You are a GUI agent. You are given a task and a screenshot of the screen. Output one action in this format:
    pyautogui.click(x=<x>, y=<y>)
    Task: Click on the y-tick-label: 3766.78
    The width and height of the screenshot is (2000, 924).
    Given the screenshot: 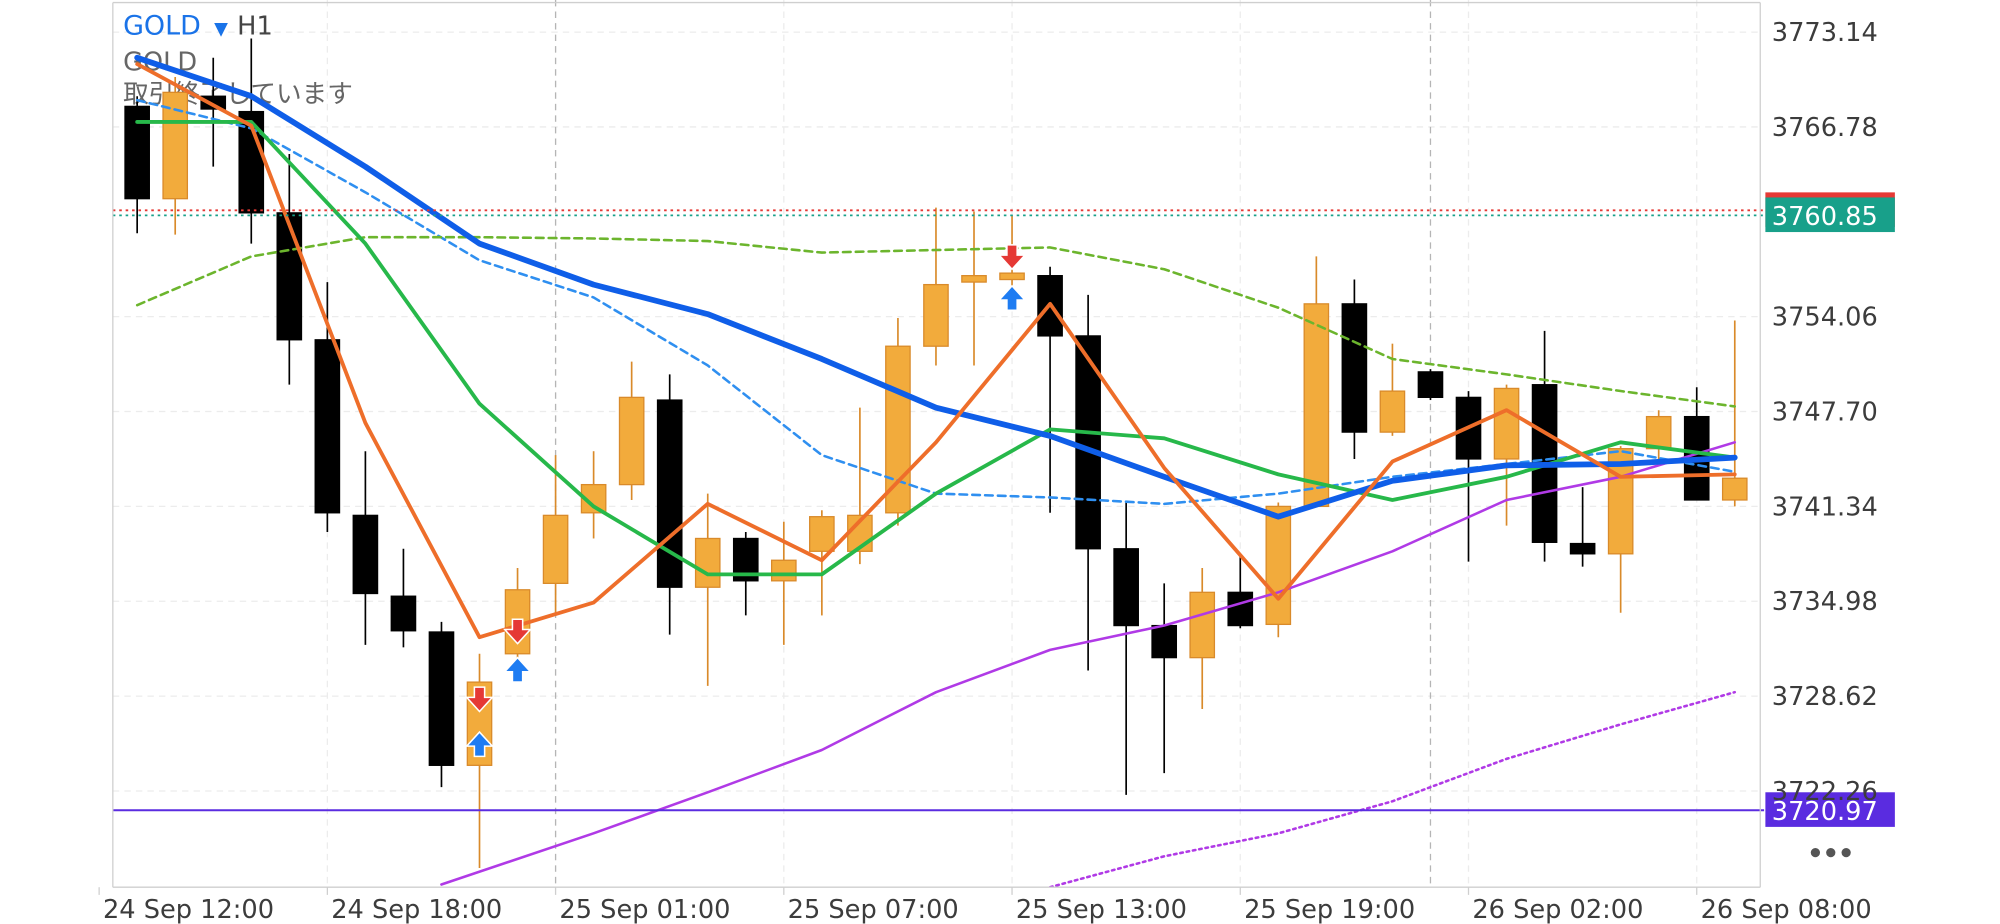 What is the action you would take?
    pyautogui.click(x=1825, y=128)
    